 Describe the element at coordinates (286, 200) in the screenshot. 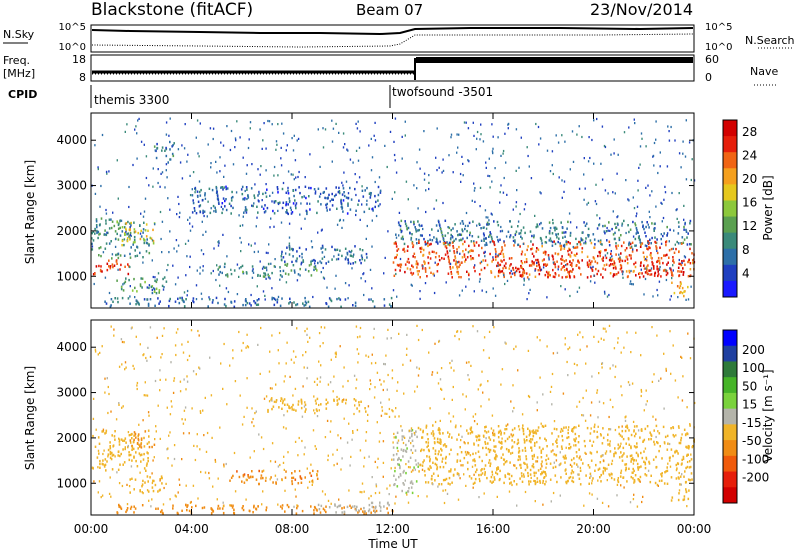

I see `data-region` at that location.